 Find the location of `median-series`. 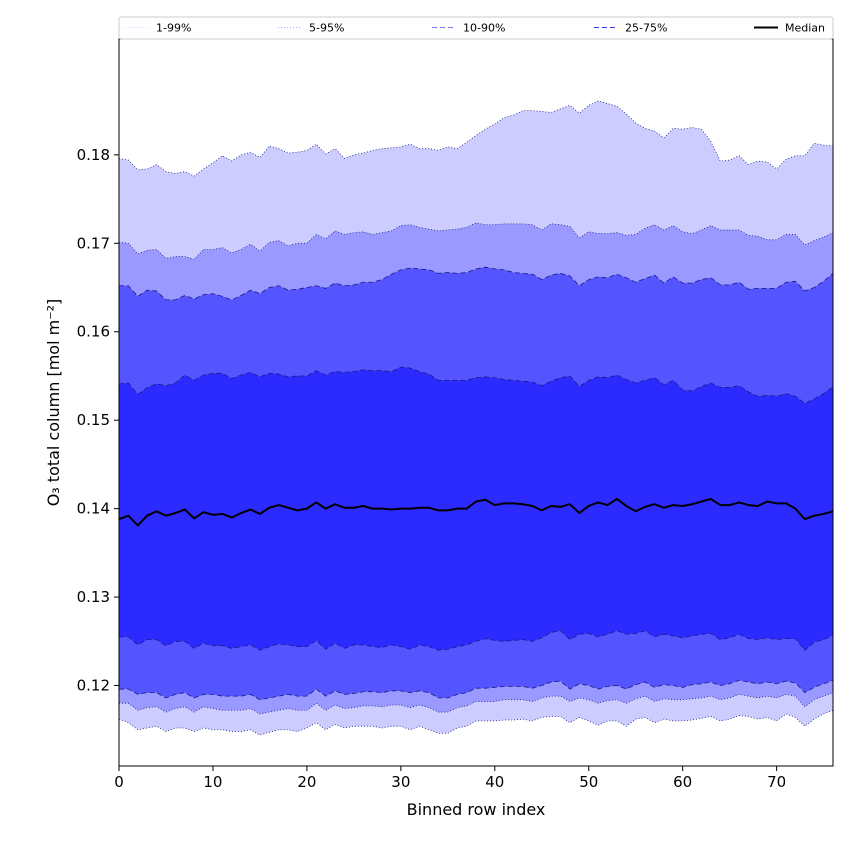

median-series is located at coordinates (476, 512).